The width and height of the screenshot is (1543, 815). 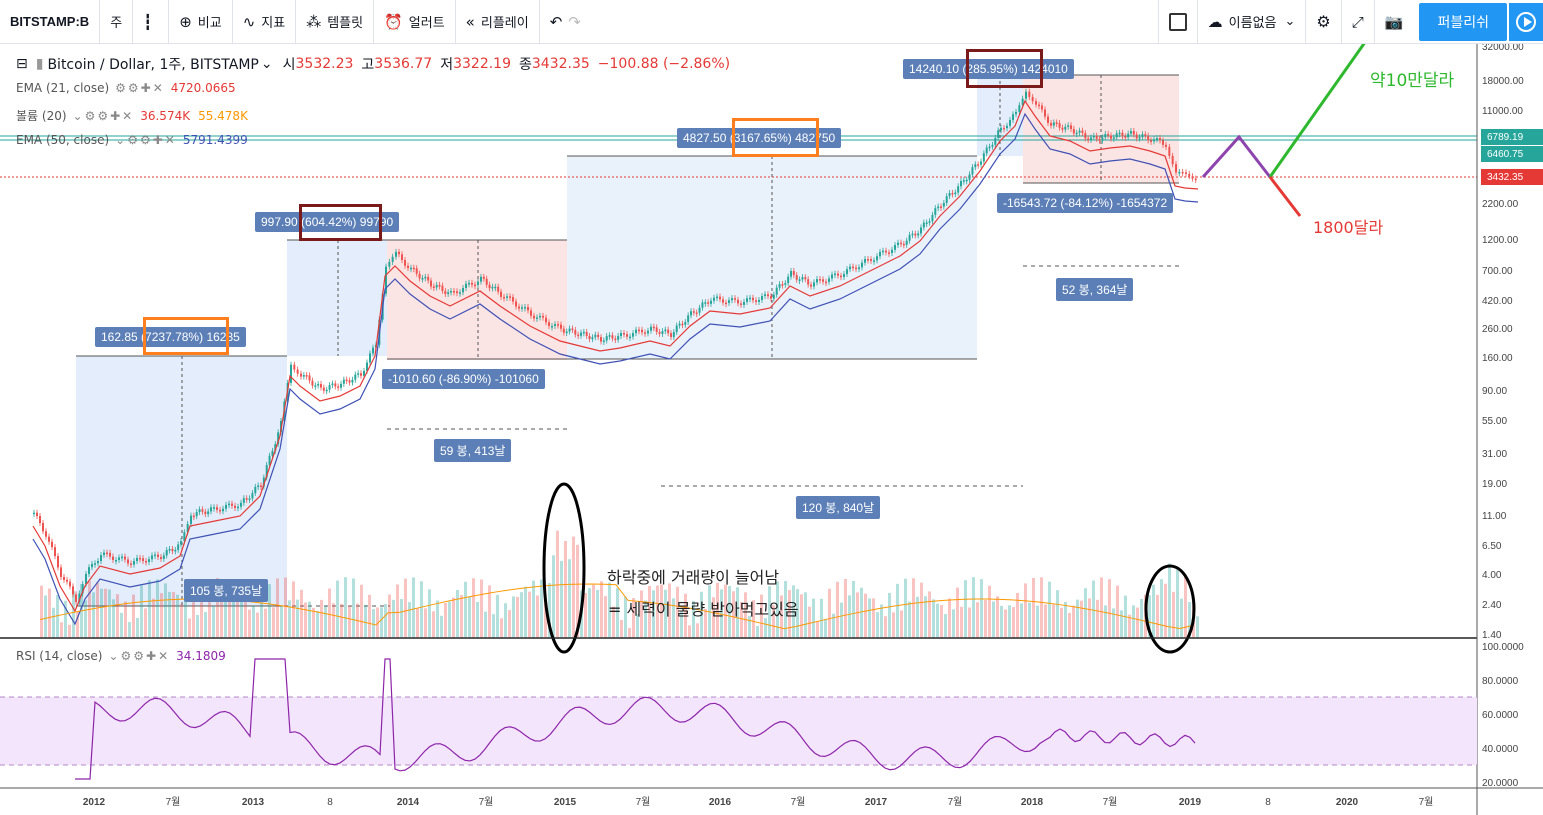 I want to click on chart-type-button: ┇, so click(x=151, y=22).